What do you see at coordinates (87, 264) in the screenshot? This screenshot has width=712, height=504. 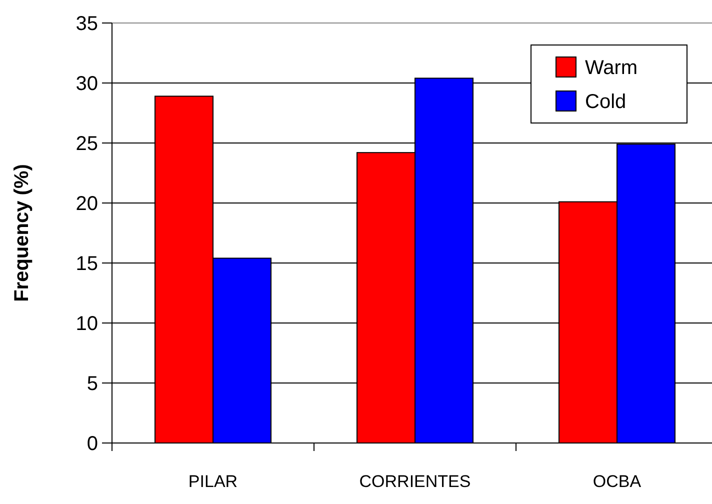 I see `y-tick-label: 15` at bounding box center [87, 264].